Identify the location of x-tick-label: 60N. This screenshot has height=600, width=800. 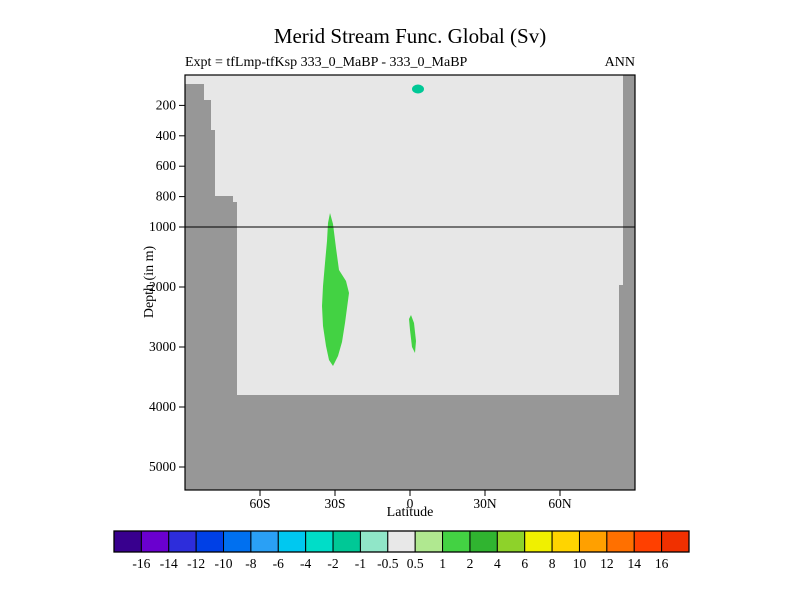
(560, 503).